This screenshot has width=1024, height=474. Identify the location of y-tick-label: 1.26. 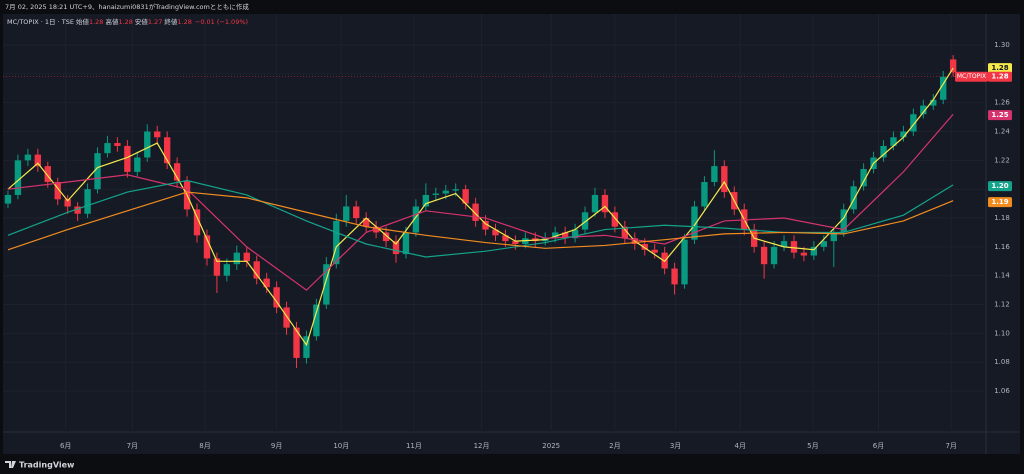
(1002, 103).